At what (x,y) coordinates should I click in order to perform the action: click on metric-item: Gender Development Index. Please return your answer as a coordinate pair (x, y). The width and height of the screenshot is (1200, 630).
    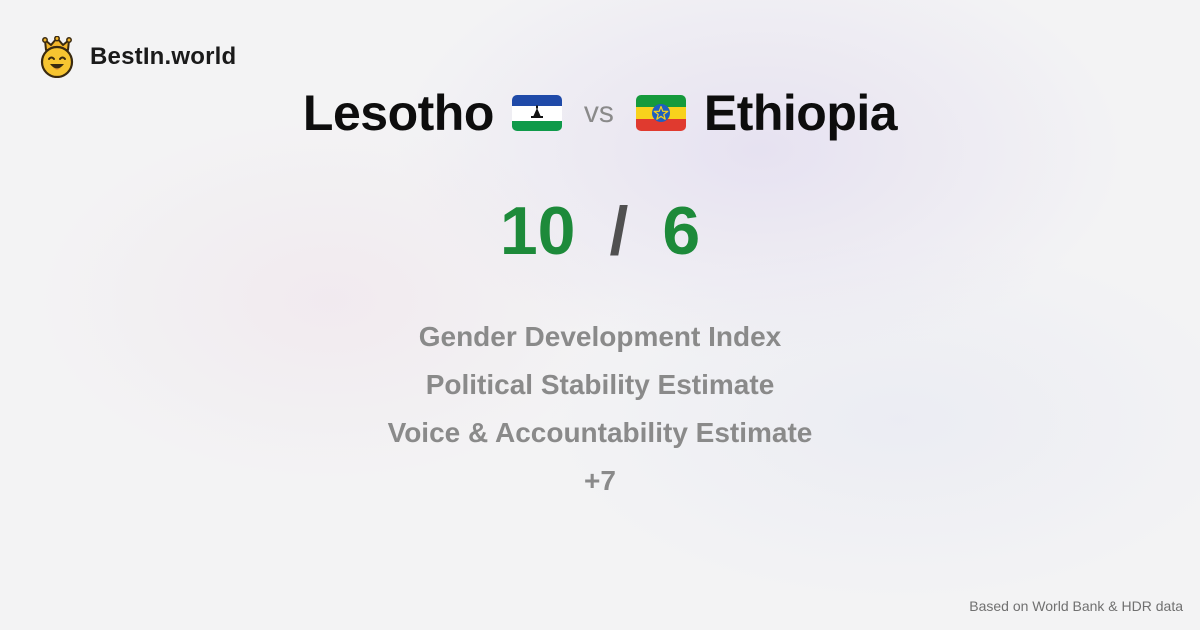
    Looking at the image, I should click on (600, 336).